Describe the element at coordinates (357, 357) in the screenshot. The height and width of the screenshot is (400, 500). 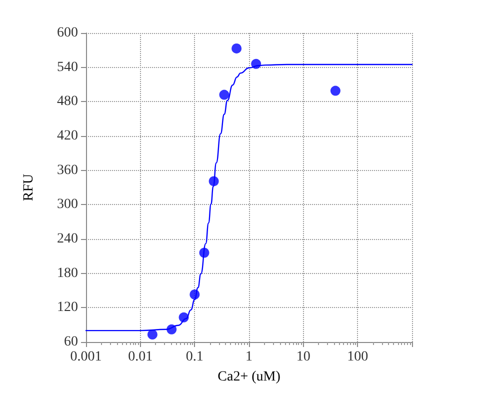
I see `x-tick-label: 100` at that location.